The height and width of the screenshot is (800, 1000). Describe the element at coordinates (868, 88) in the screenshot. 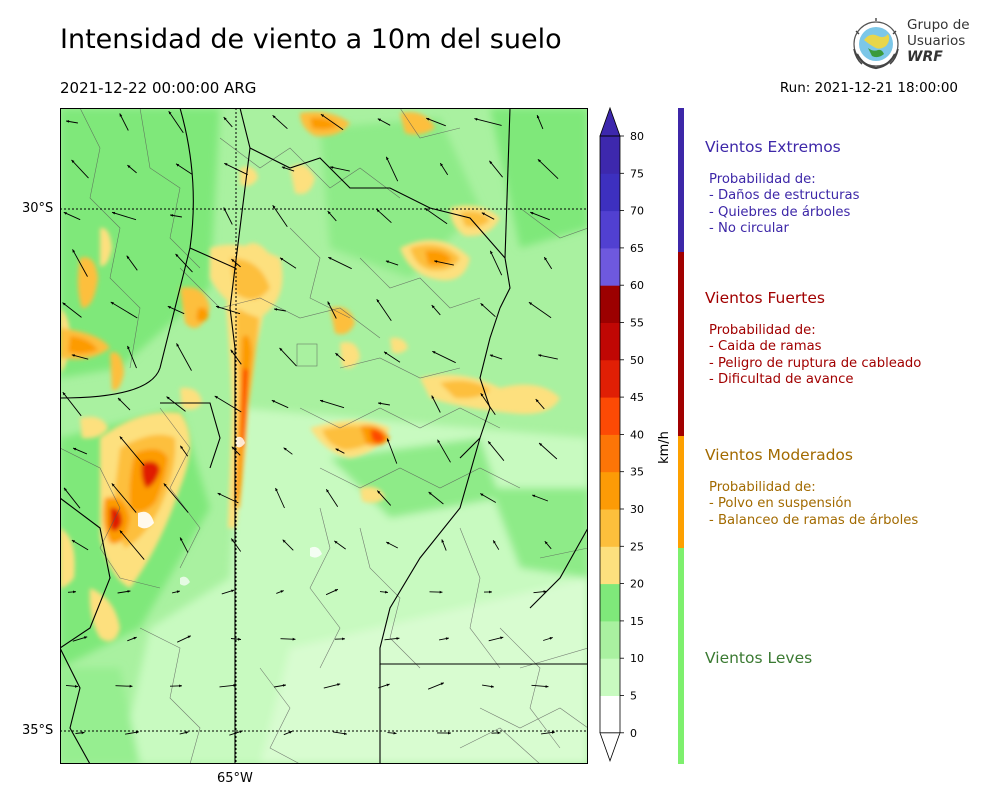

I see `run-time: Run: 2021-12-21 18:00:00` at that location.